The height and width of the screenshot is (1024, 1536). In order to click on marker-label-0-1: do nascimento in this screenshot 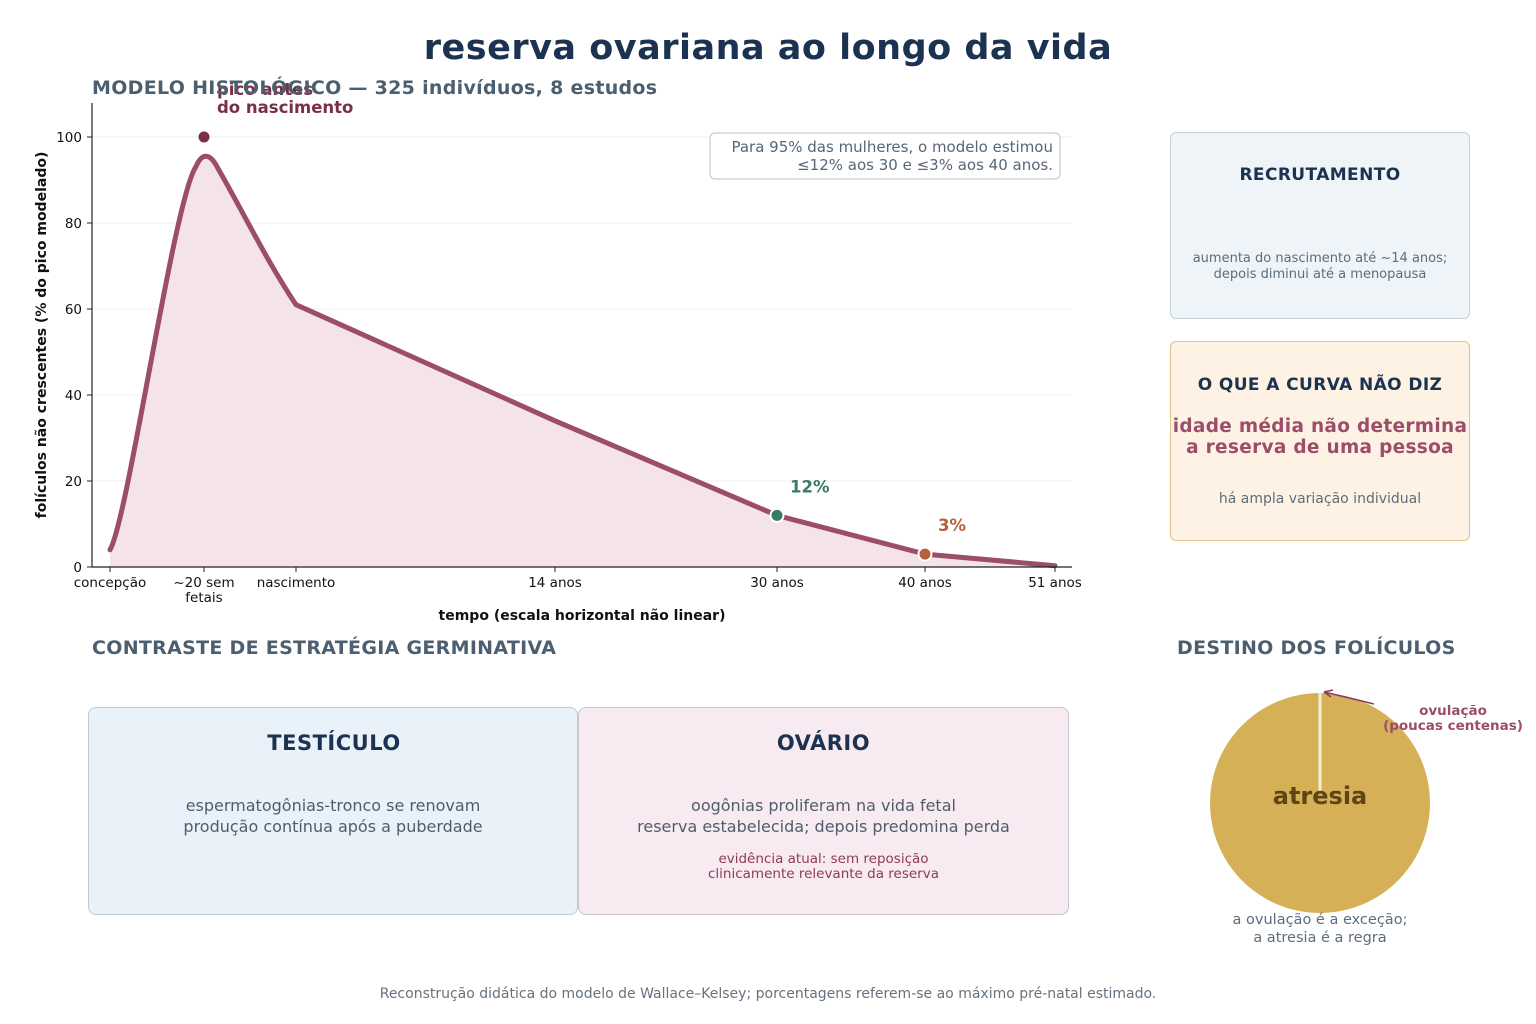, I will do `click(285, 107)`.